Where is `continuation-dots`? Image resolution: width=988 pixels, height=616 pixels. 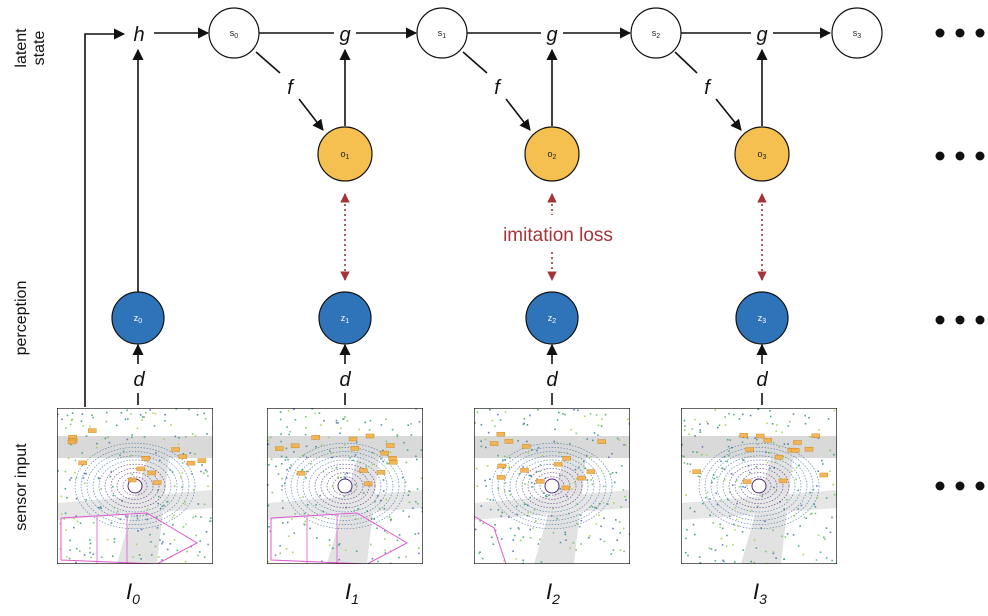
continuation-dots is located at coordinates (960, 259).